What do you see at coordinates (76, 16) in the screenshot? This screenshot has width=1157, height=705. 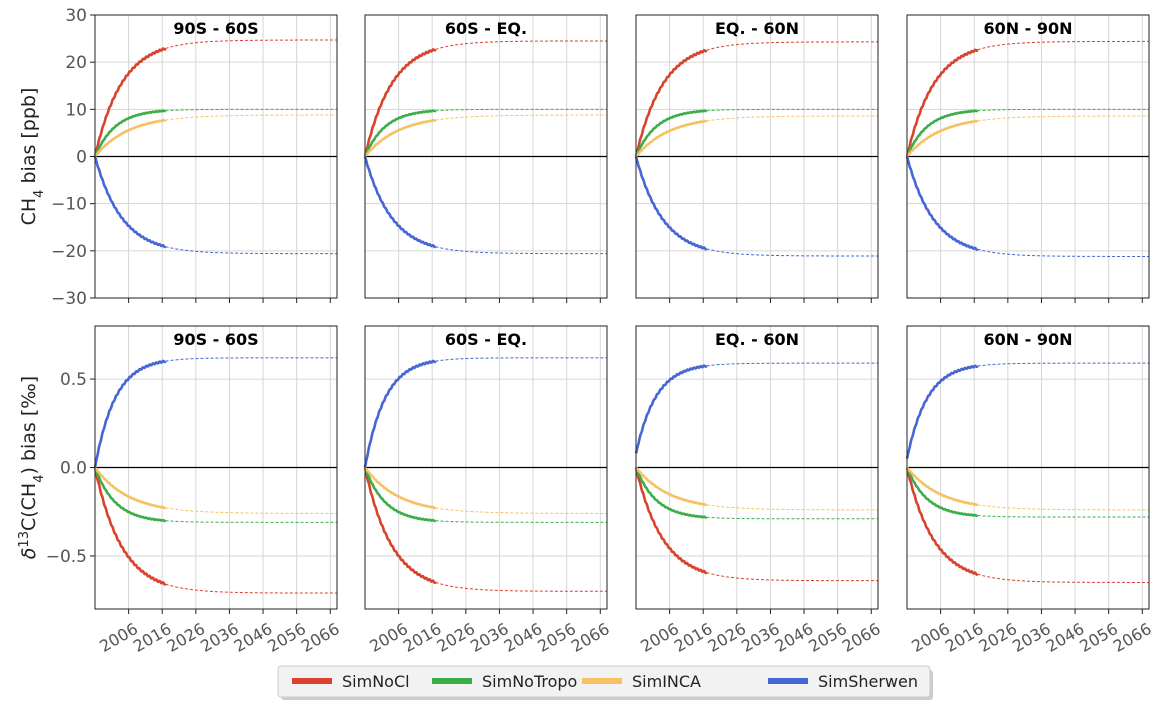 I see `y-tick-label: 30` at bounding box center [76, 16].